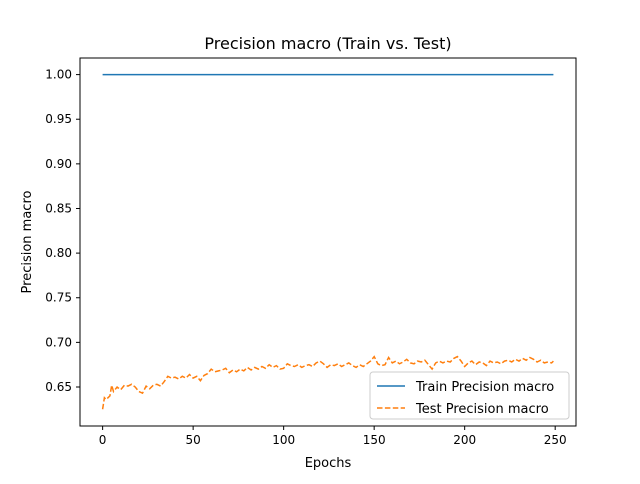 The width and height of the screenshot is (640, 484). Describe the element at coordinates (58, 208) in the screenshot. I see `y-tick-label: 0.85` at that location.